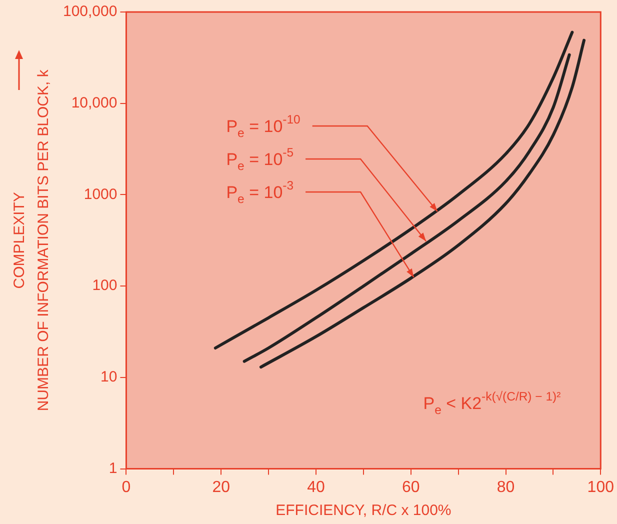 The height and width of the screenshot is (524, 617). What do you see at coordinates (109, 377) in the screenshot?
I see `y-tick-label: 10` at bounding box center [109, 377].